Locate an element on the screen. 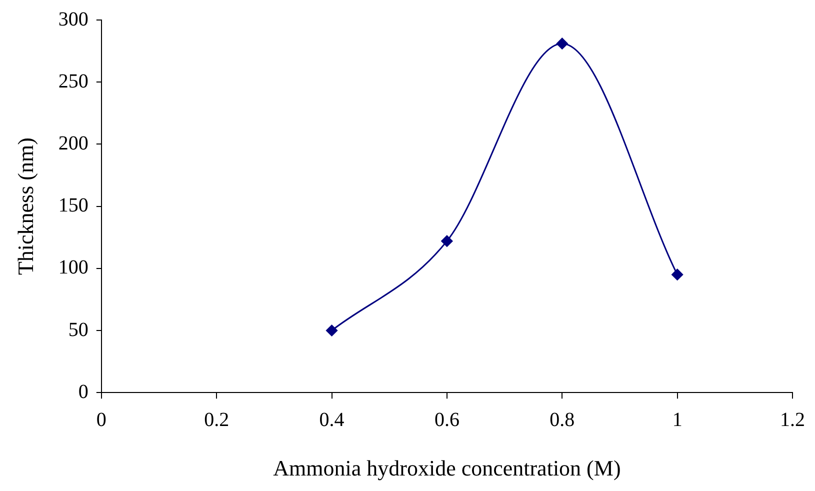 The image size is (815, 491). x-tick-label: 0 is located at coordinates (101, 419).